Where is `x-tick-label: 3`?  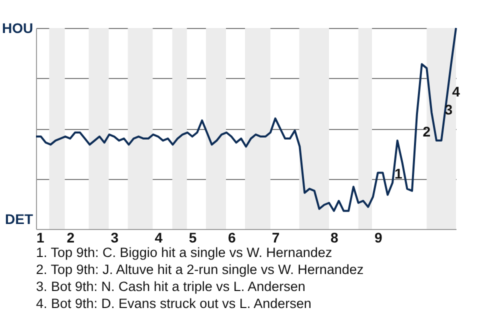
x-tick-label: 3 is located at coordinates (114, 238).